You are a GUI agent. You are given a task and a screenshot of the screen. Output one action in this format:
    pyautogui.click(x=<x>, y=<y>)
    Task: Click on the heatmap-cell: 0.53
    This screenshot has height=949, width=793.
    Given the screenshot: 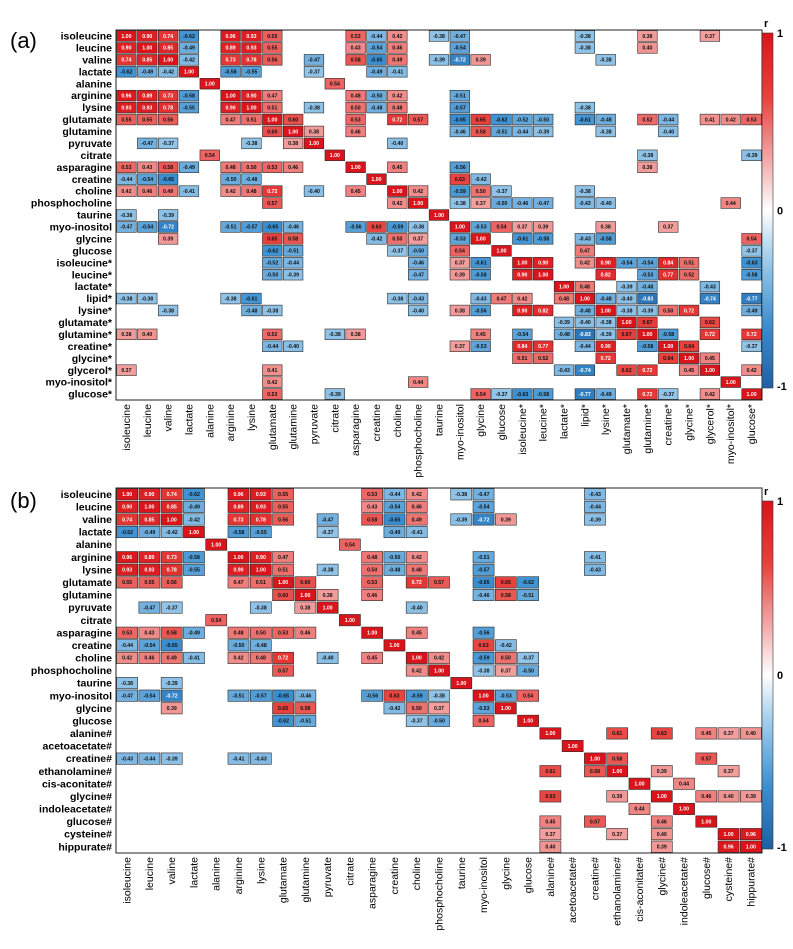 What is the action you would take?
    pyautogui.click(x=272, y=394)
    